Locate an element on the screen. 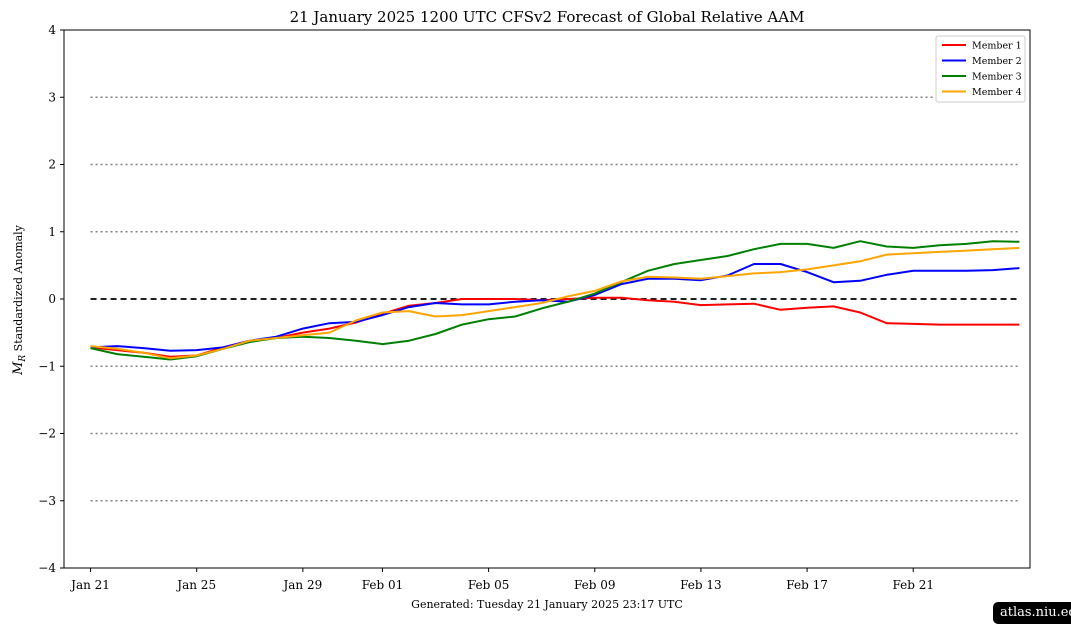 This screenshot has width=1071, height=638. y-axis: −4 −3 −2 −1 0 1 2 3 4 is located at coordinates (51, 299).